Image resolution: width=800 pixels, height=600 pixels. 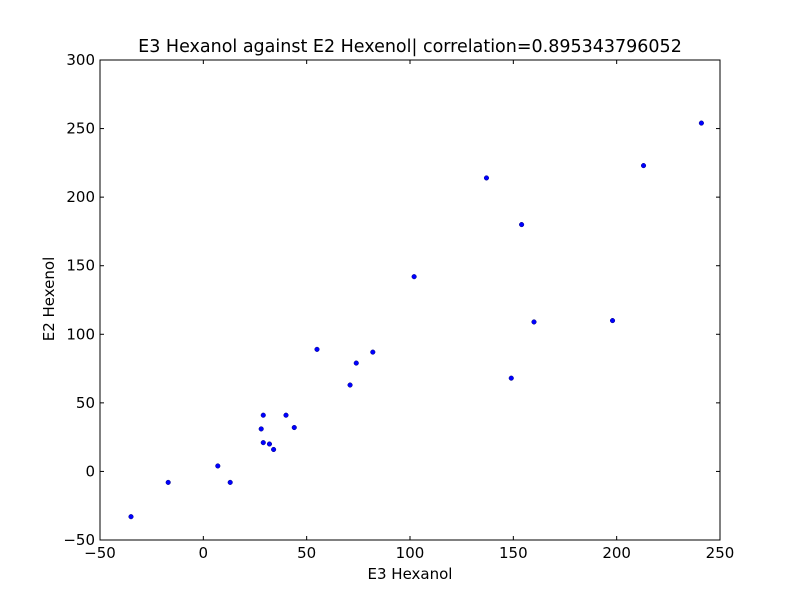 What do you see at coordinates (410, 553) in the screenshot?
I see `x-tick-label: 100` at bounding box center [410, 553].